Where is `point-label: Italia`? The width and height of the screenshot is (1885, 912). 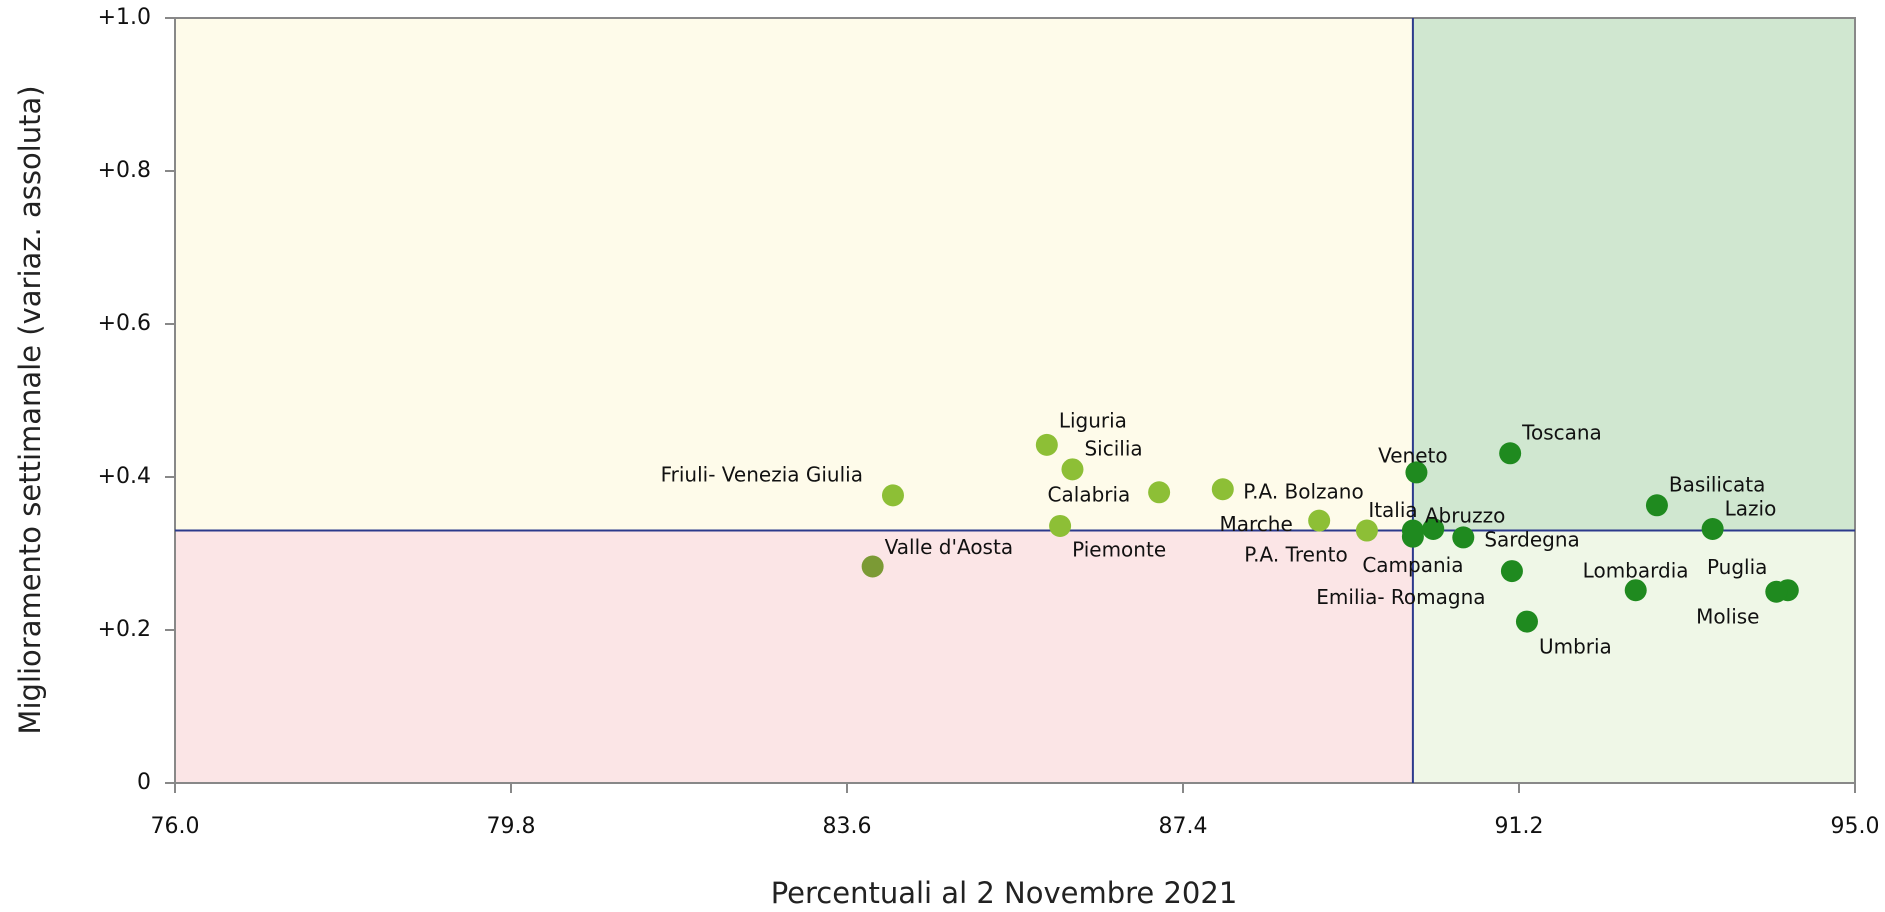 point-label: Italia is located at coordinates (1392, 510).